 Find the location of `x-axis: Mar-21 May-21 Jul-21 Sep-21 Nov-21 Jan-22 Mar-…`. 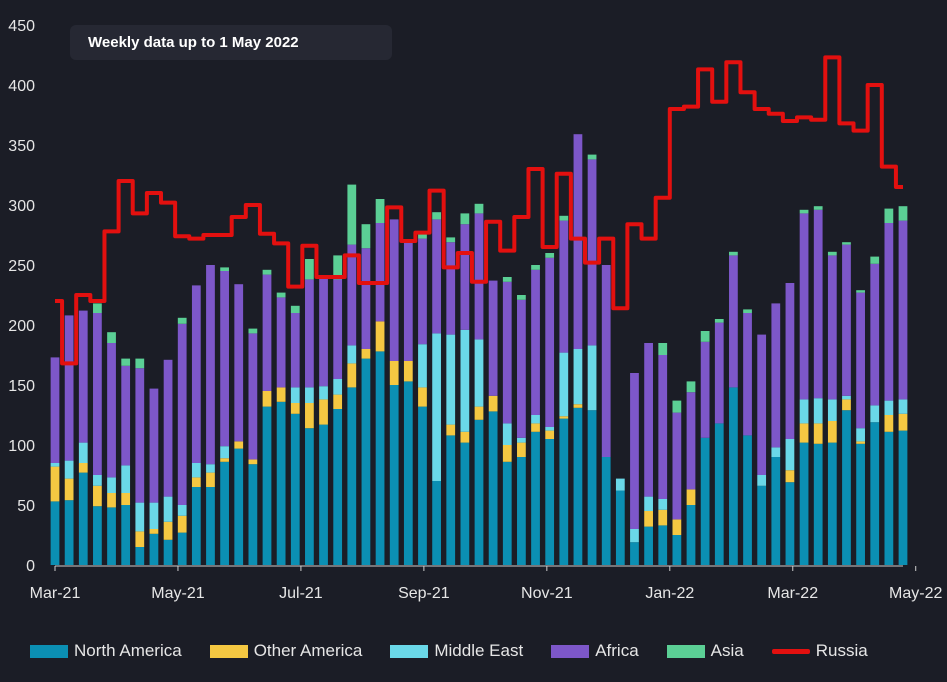

x-axis: Mar-21 May-21 Jul-21 Sep-21 Nov-21 Jan-22 Mar-… is located at coordinates (486, 583).